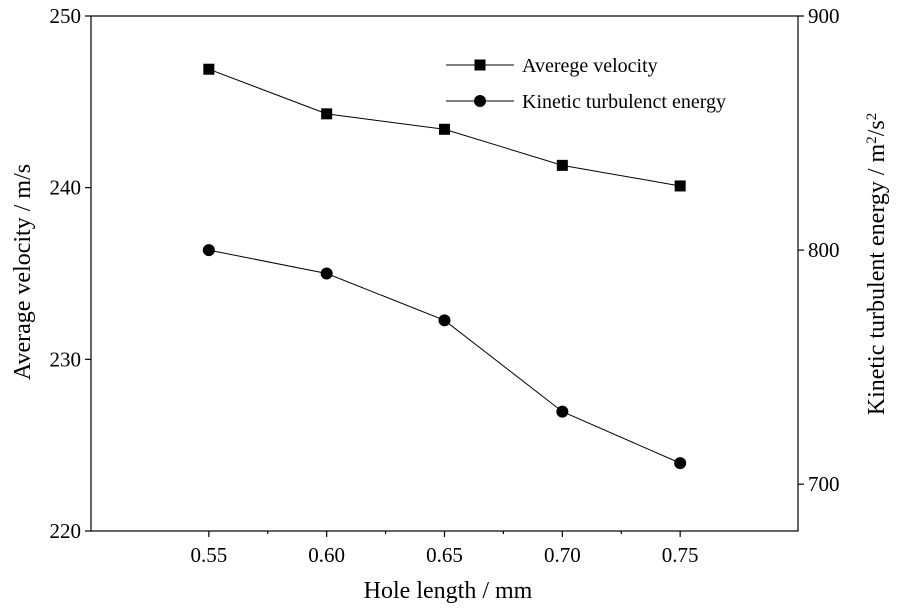 The image size is (900, 613). Describe the element at coordinates (480, 65) in the screenshot. I see `legend-marker-square` at that location.